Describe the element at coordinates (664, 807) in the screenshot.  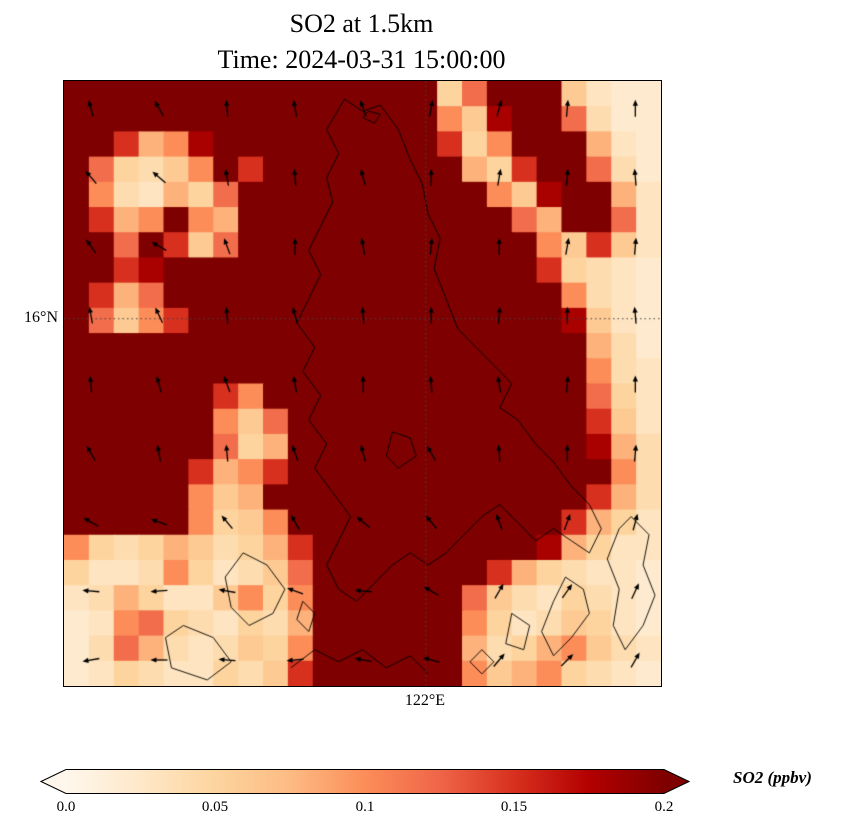
I see `colorbar-tick-4: 0.2` at that location.